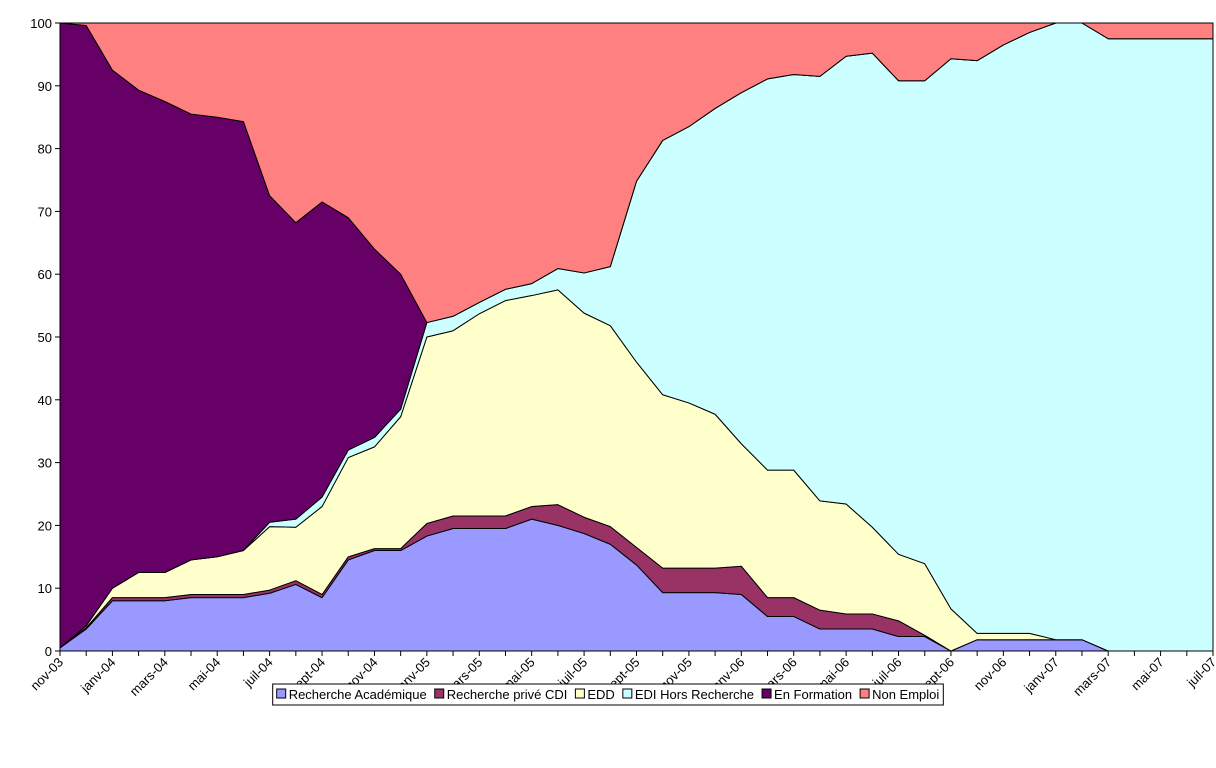  Describe the element at coordinates (45, 588) in the screenshot. I see `y-tick-label: 10` at that location.